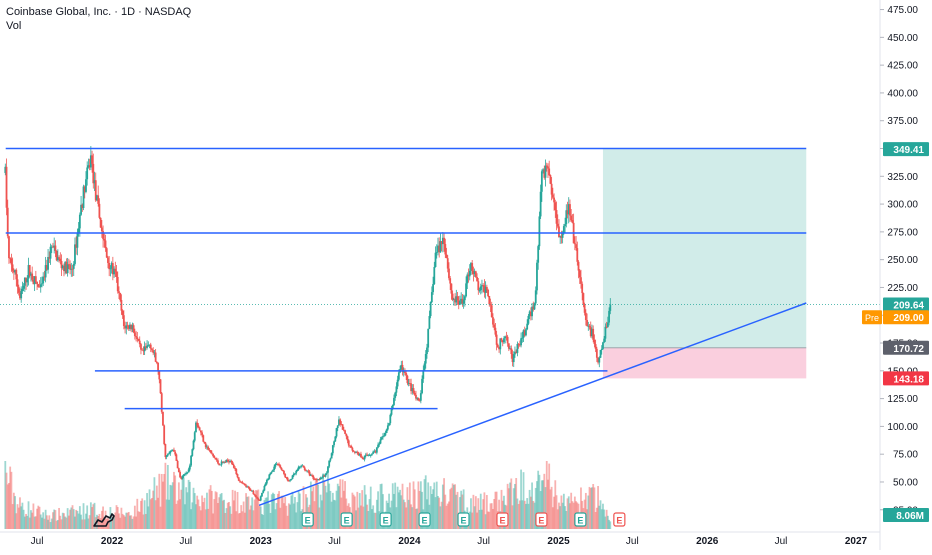 This screenshot has width=932, height=555. What do you see at coordinates (905, 455) in the screenshot?
I see `price-tick-label-16: 75.00` at bounding box center [905, 455].